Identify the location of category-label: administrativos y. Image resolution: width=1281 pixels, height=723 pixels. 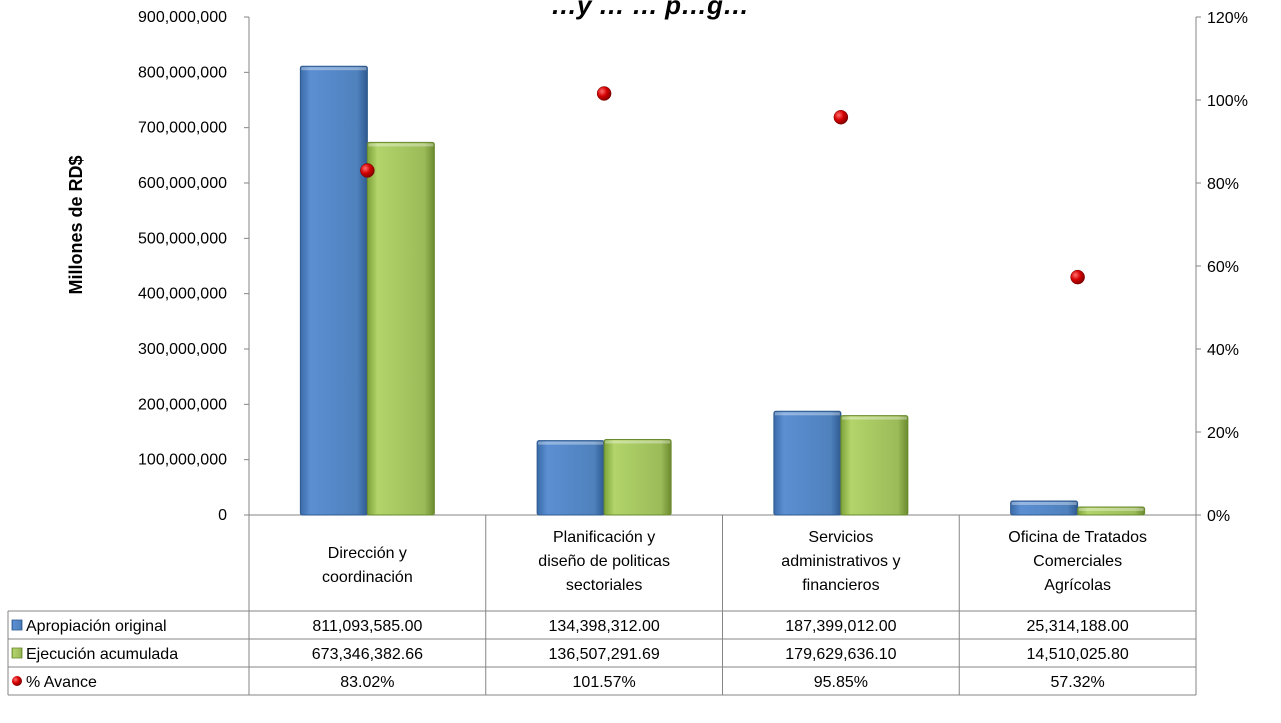
(840, 561).